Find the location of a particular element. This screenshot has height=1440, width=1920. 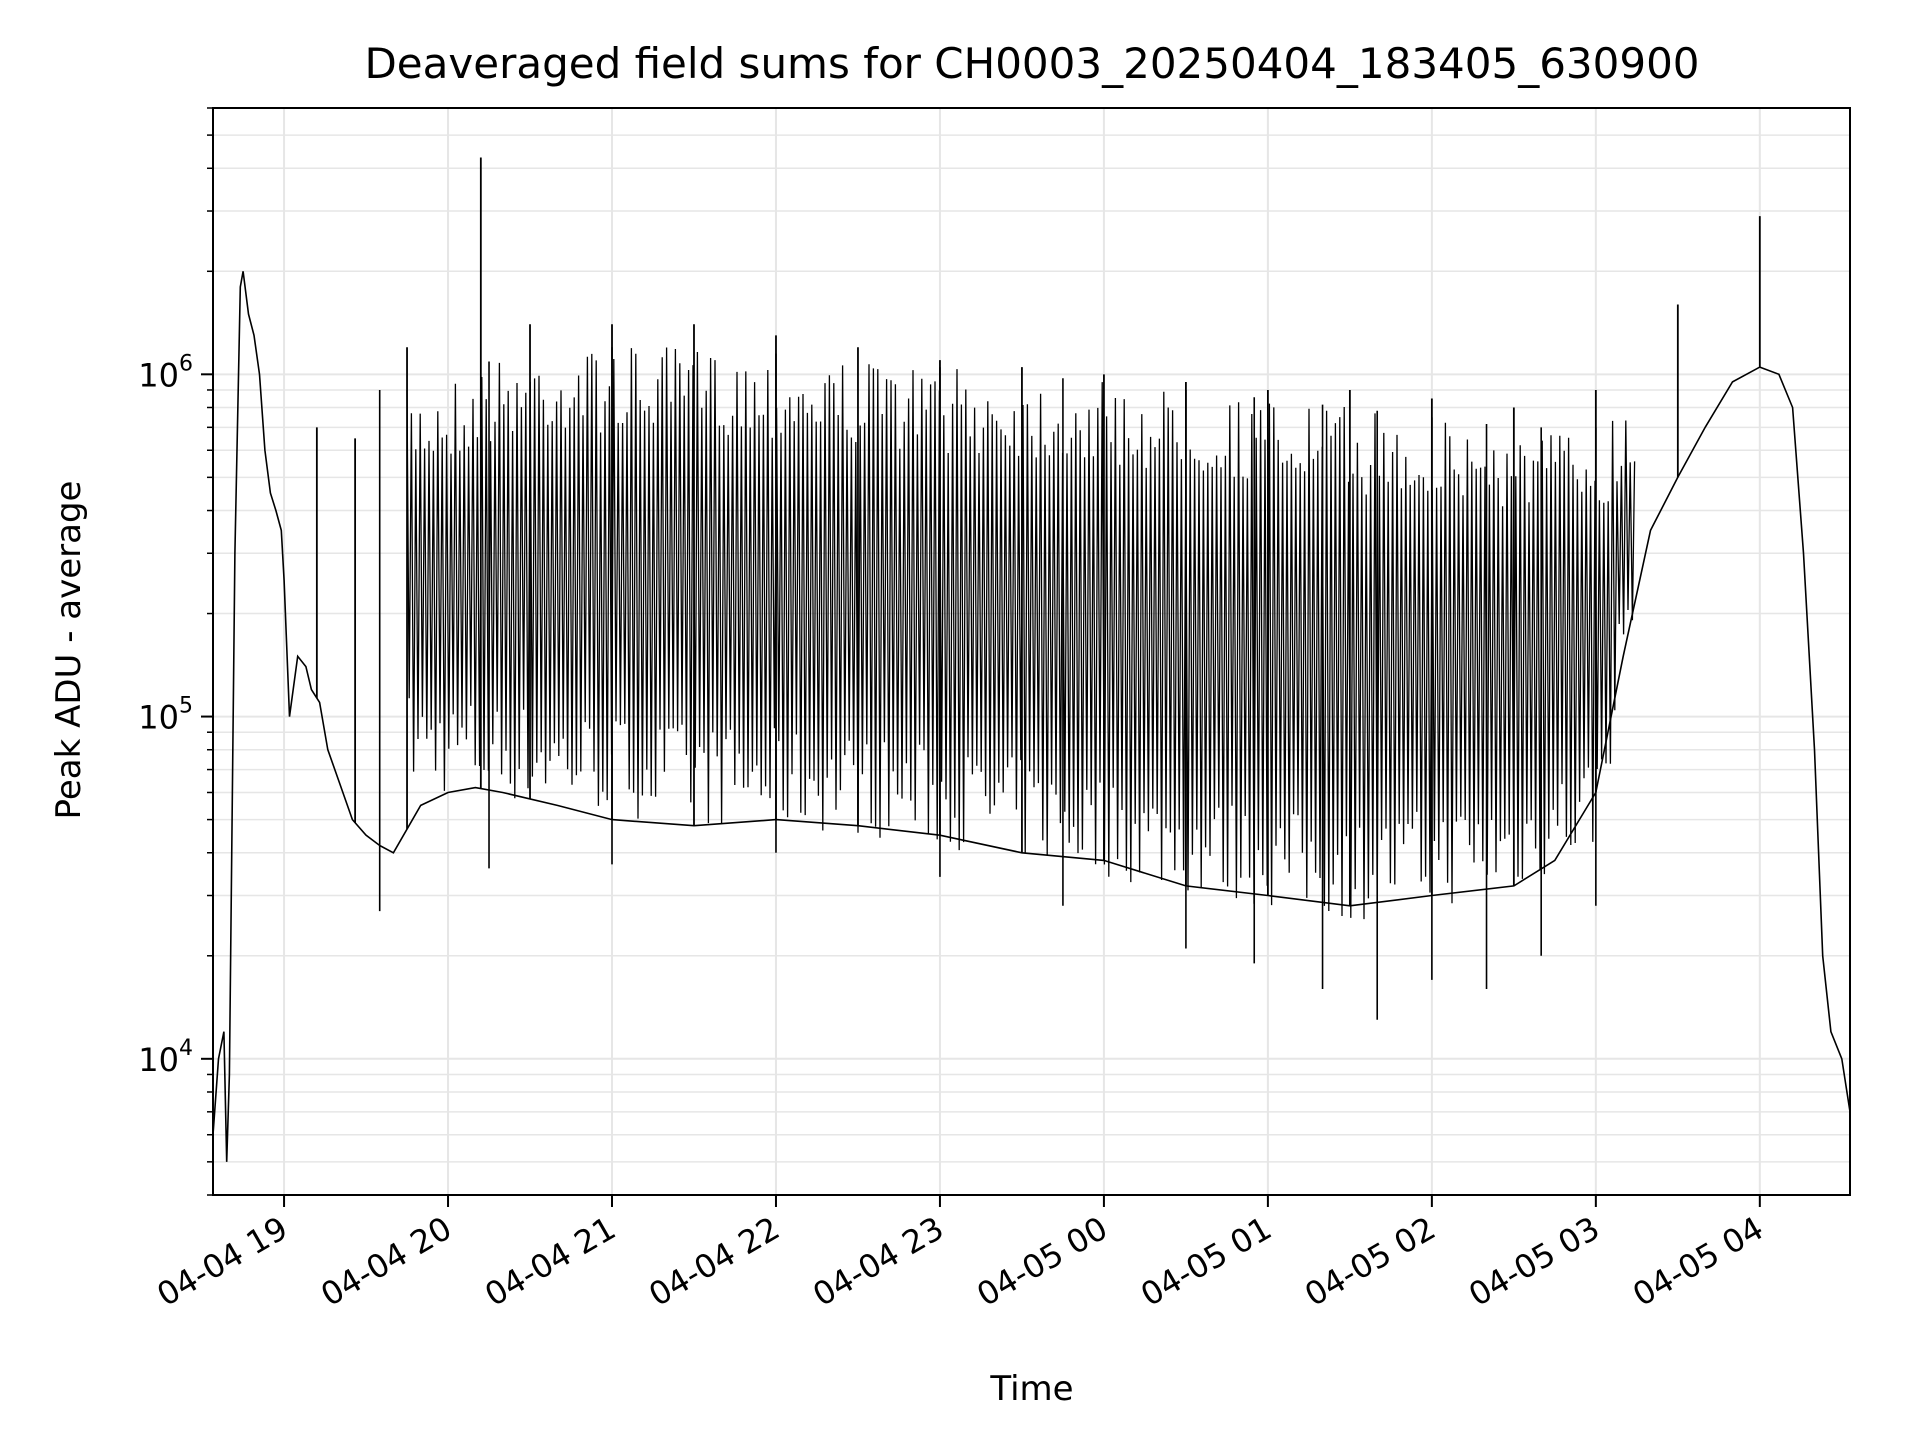

y-tick-label: 10⁴ is located at coordinates (165, 1057).